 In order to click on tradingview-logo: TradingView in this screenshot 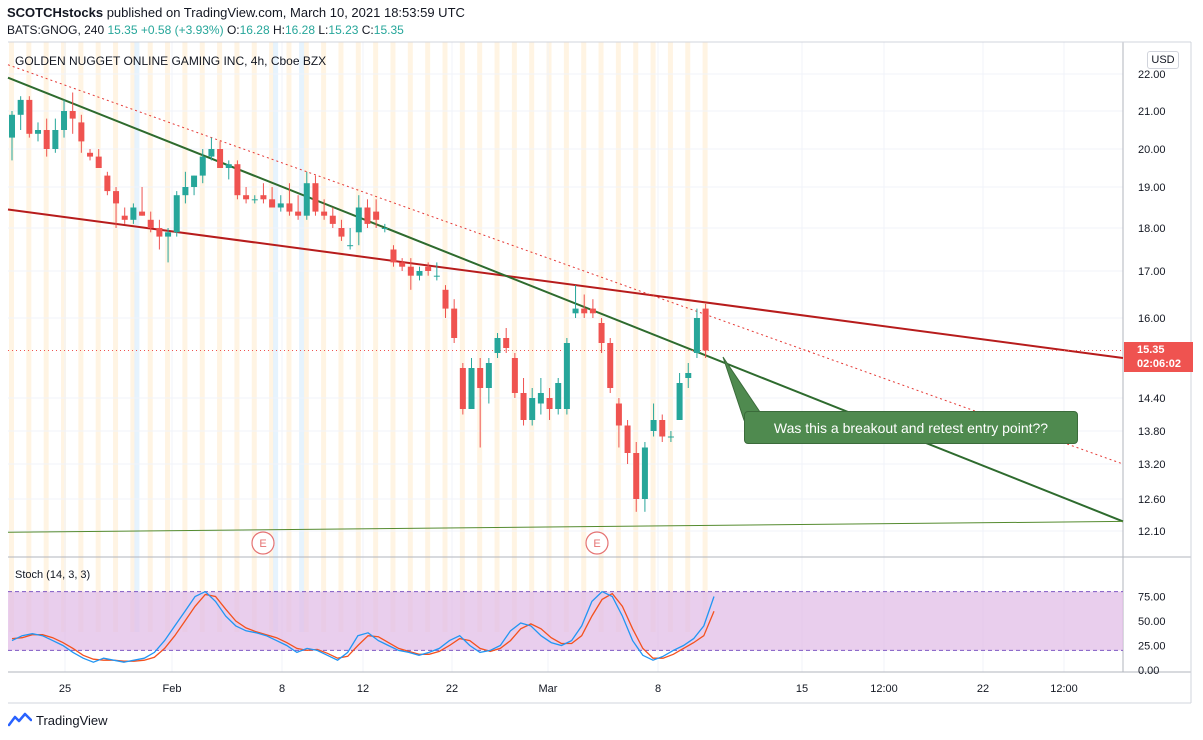, I will do `click(58, 720)`.